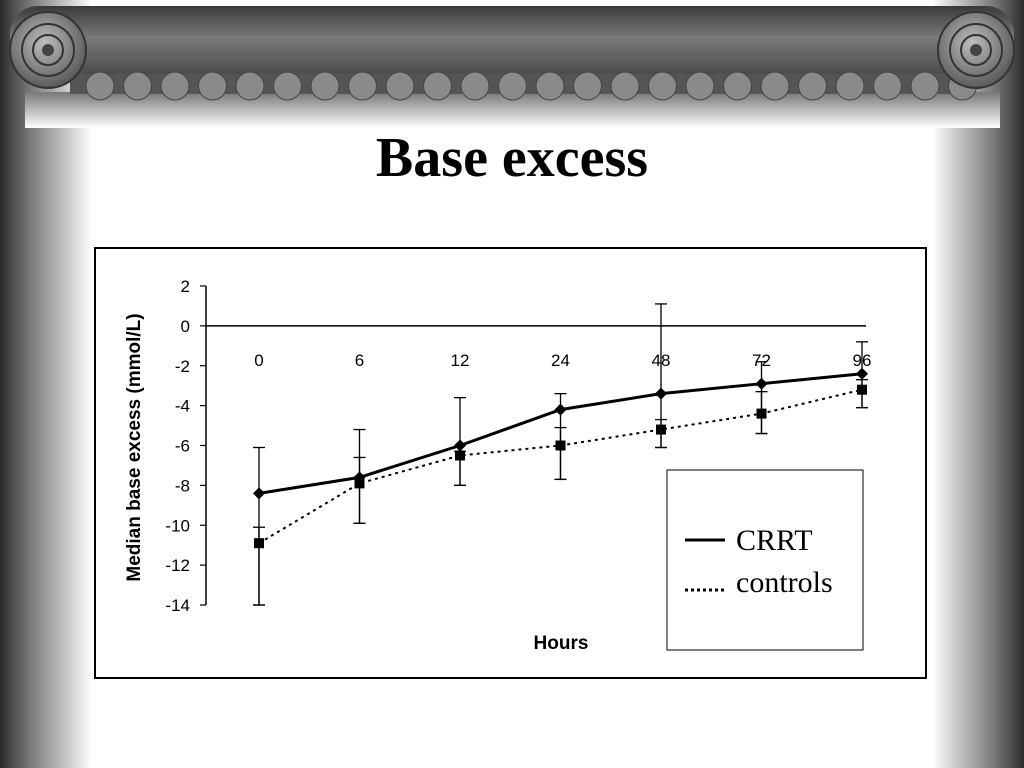 The width and height of the screenshot is (1024, 768). What do you see at coordinates (765, 560) in the screenshot?
I see `legend-box` at bounding box center [765, 560].